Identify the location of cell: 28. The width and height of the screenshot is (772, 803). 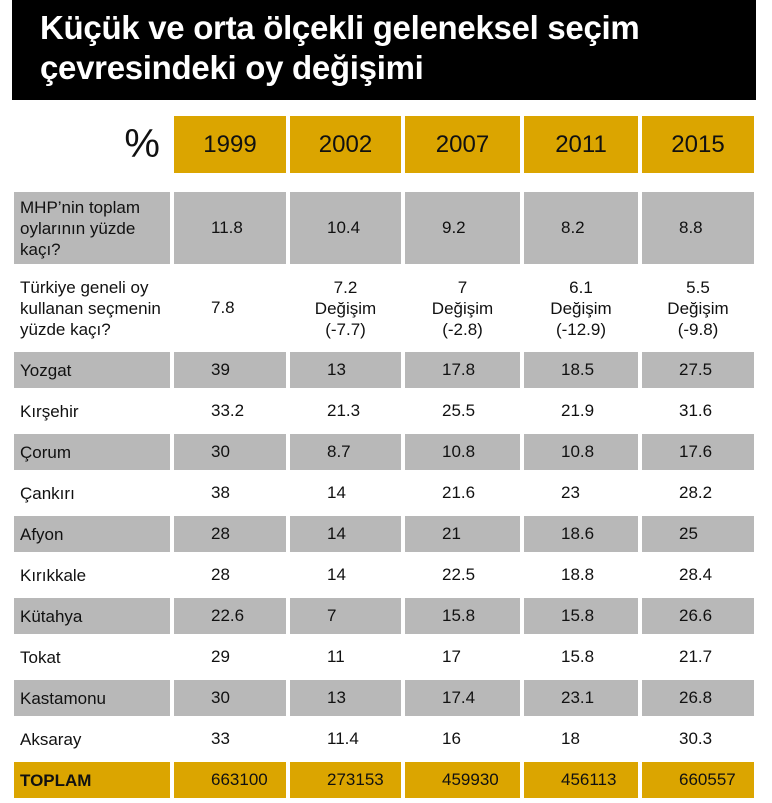
(220, 574).